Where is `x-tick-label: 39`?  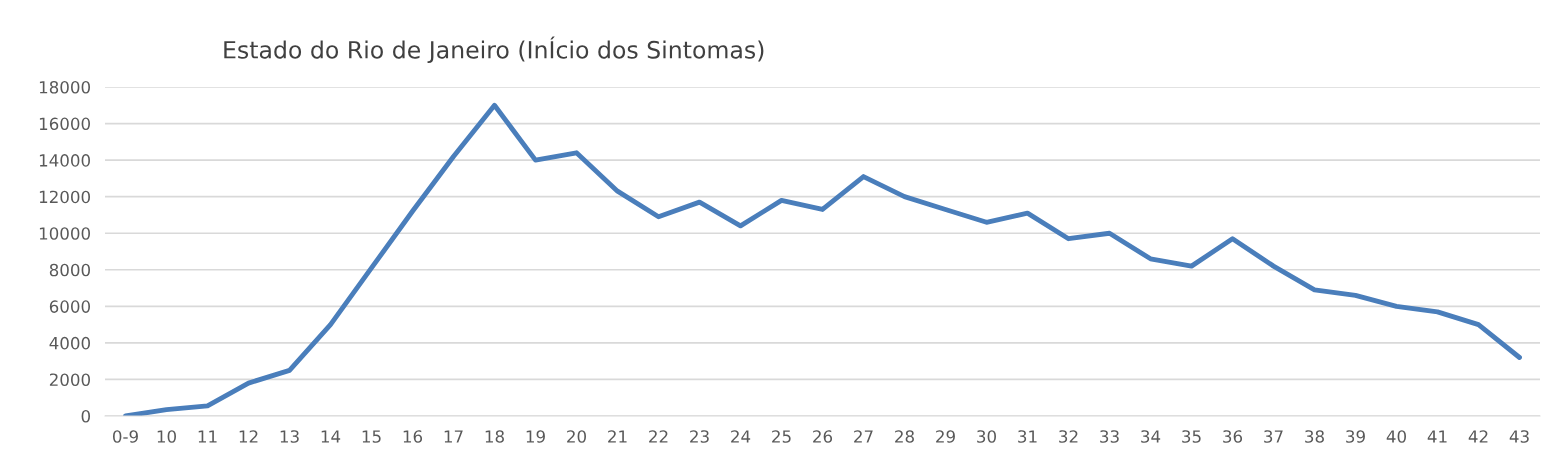 x-tick-label: 39 is located at coordinates (1355, 436).